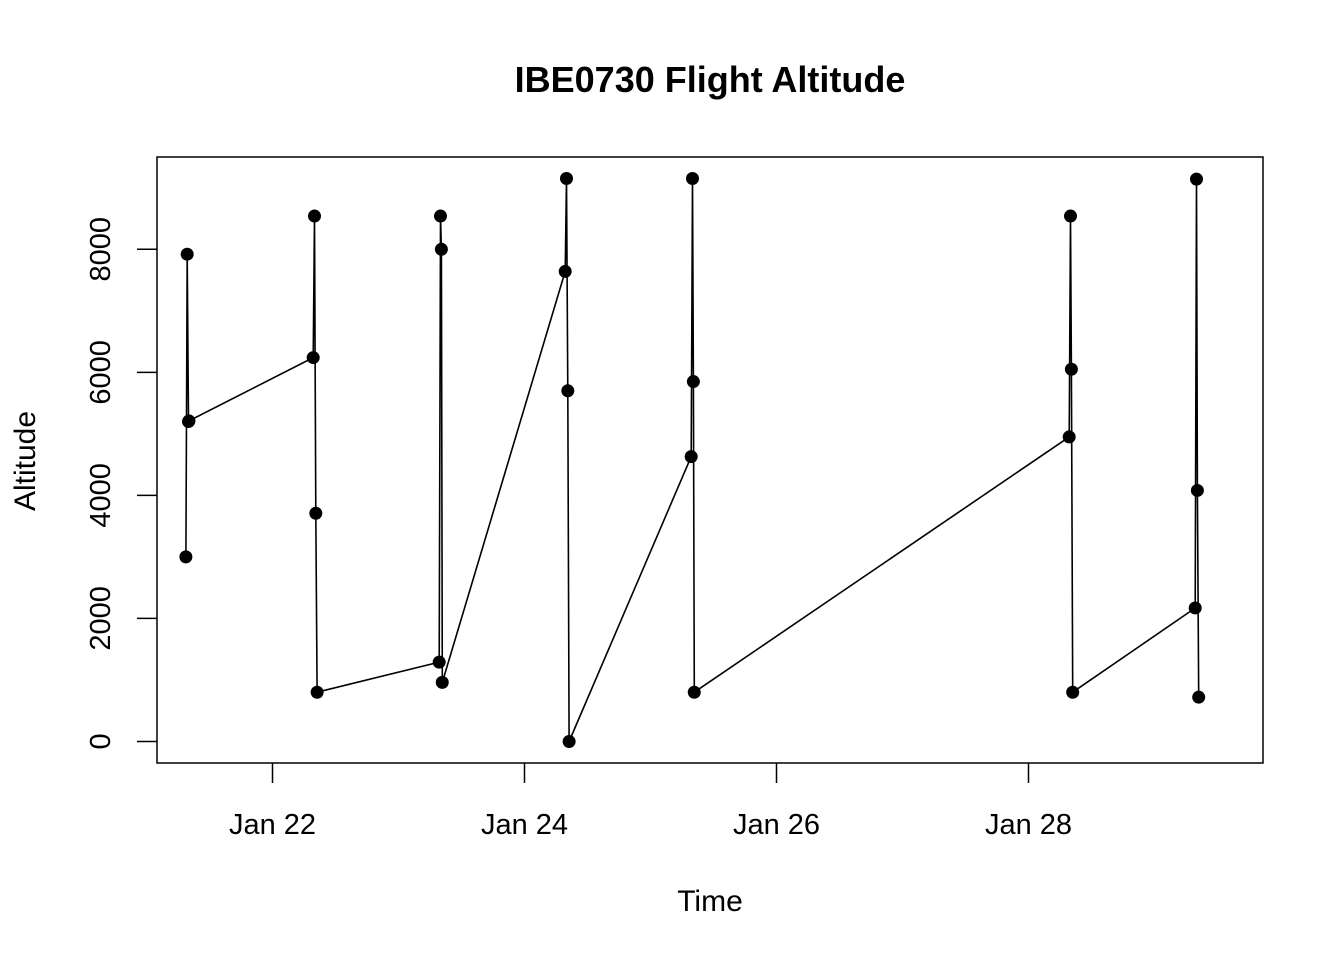 The height and width of the screenshot is (960, 1344). I want to click on x-tick-label: Jan 24, so click(524, 825).